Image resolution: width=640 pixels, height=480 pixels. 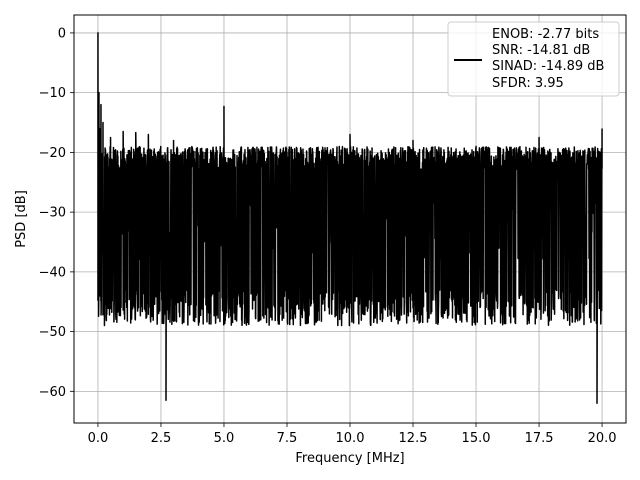 What do you see at coordinates (548, 66) in the screenshot?
I see `legend-sinad: SINAD: -14.89 dB` at bounding box center [548, 66].